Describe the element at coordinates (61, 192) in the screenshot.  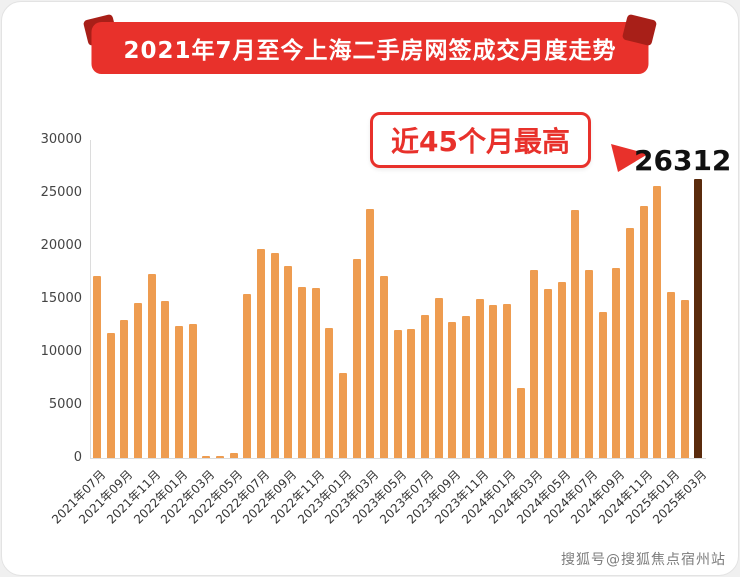
I see `y-axis-label: 25000` at that location.